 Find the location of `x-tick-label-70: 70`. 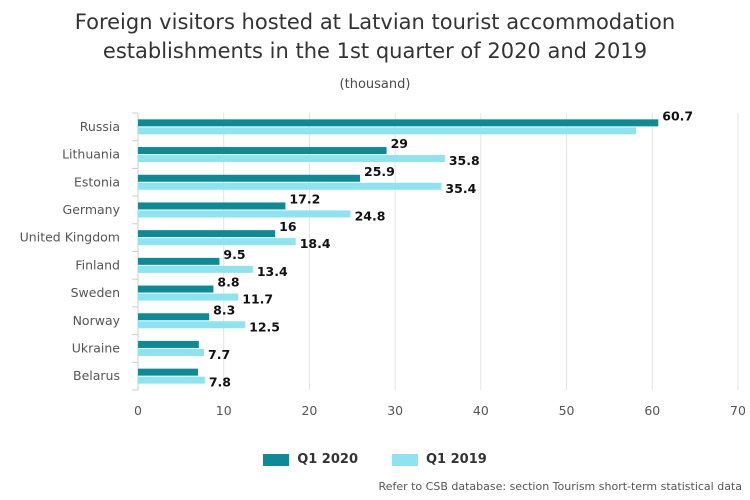

x-tick-label-70: 70 is located at coordinates (738, 410).